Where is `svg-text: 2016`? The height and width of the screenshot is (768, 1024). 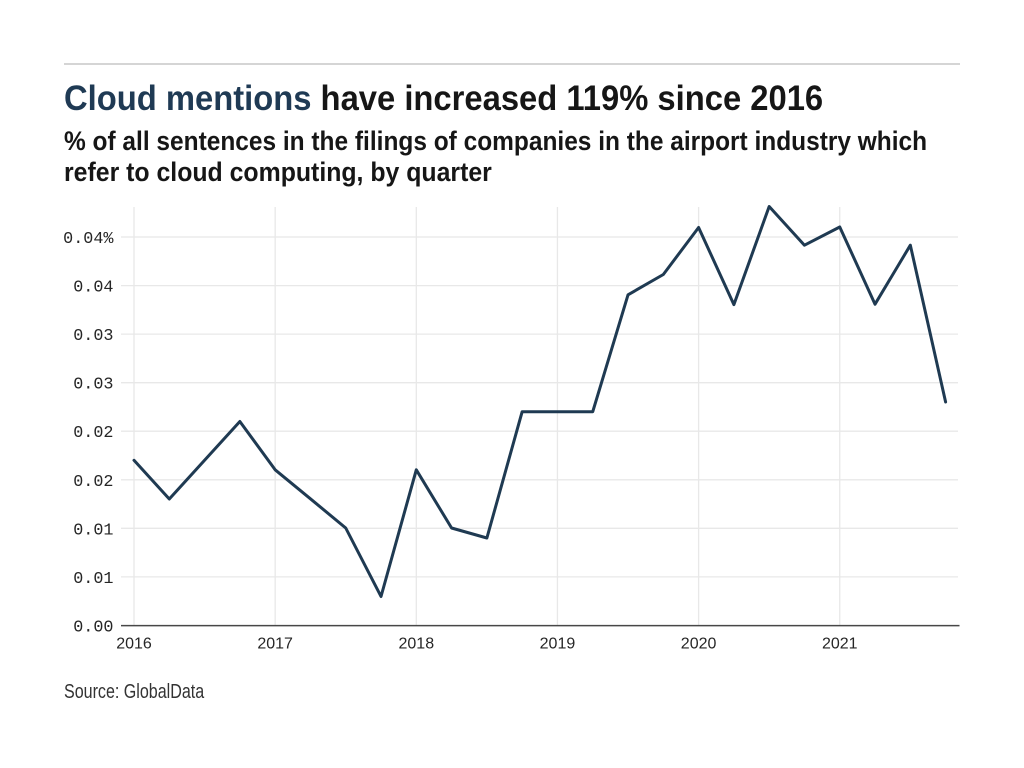
svg-text: 2016 is located at coordinates (134, 644).